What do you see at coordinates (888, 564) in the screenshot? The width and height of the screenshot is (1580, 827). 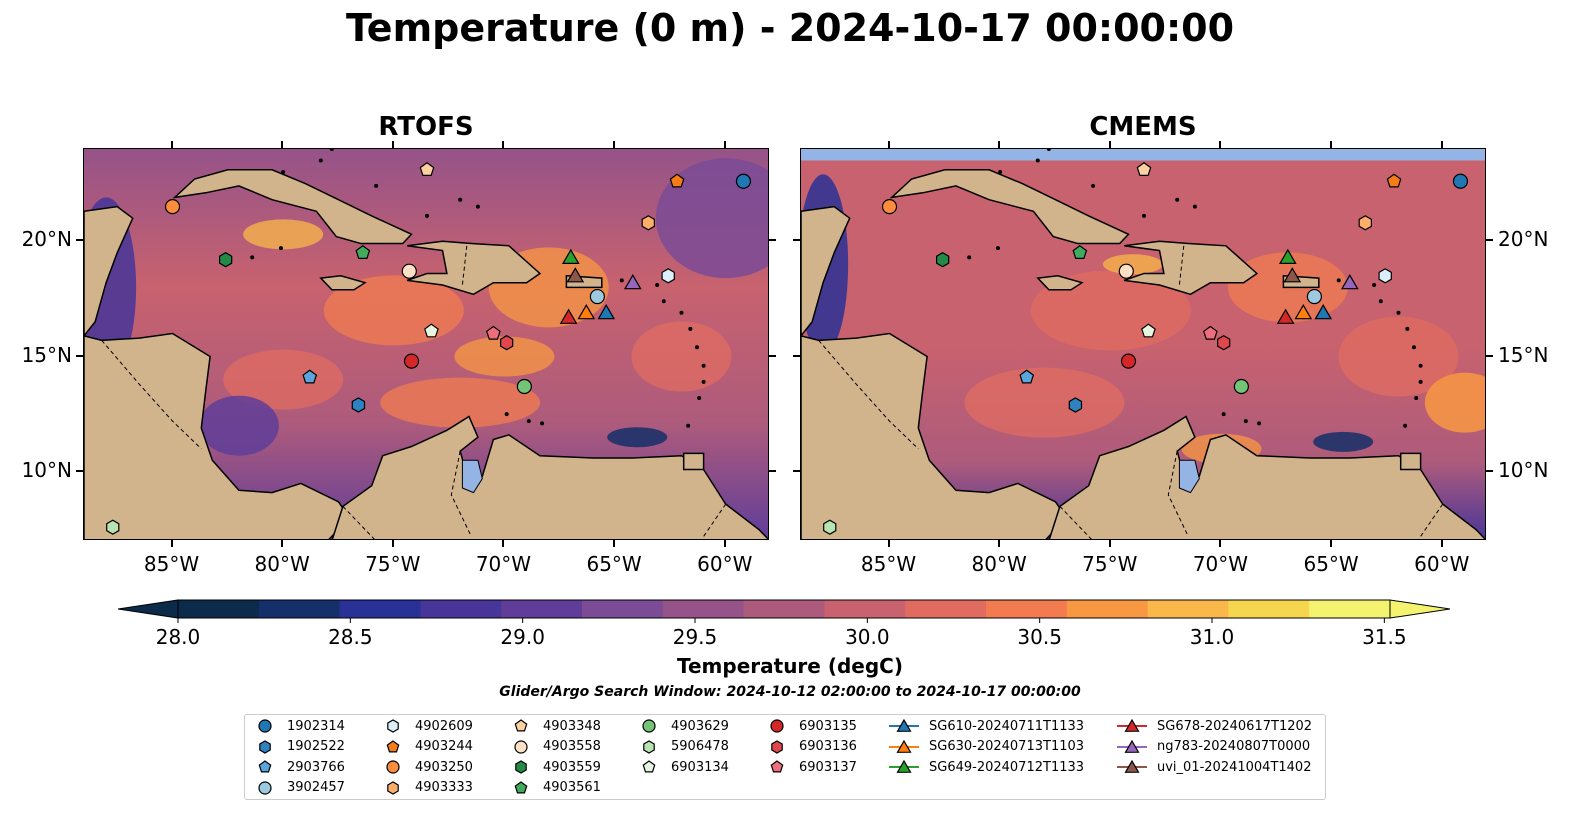 I see `lon-tick-label: 85°W` at bounding box center [888, 564].